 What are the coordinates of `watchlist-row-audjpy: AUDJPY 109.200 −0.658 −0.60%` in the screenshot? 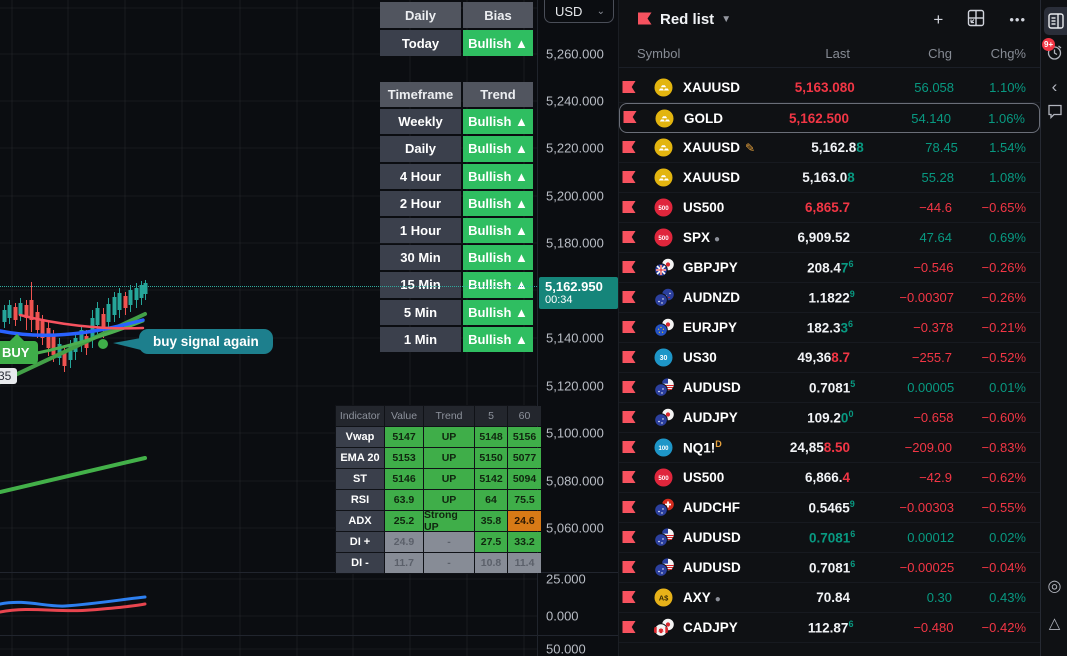 It's located at (829, 418).